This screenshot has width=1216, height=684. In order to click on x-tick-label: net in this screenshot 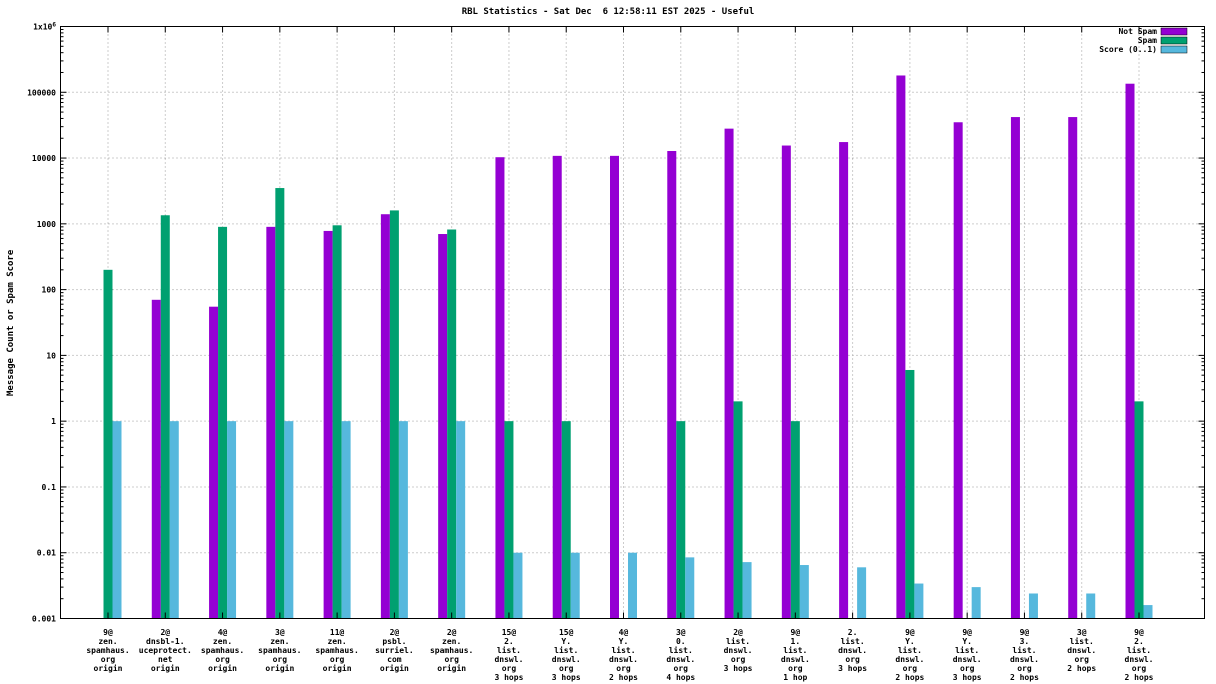, I will do `click(165, 659)`.